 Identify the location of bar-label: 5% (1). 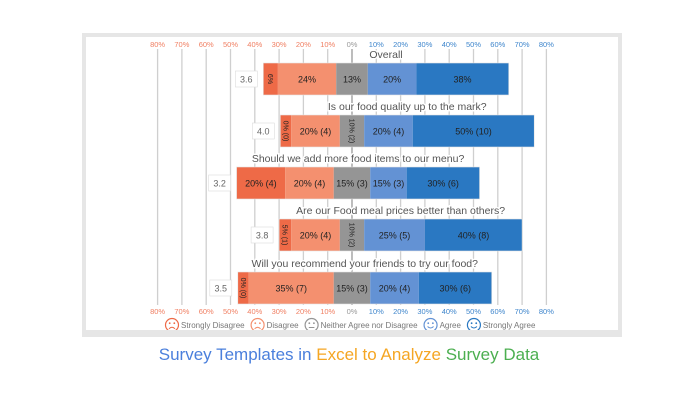
(284, 235).